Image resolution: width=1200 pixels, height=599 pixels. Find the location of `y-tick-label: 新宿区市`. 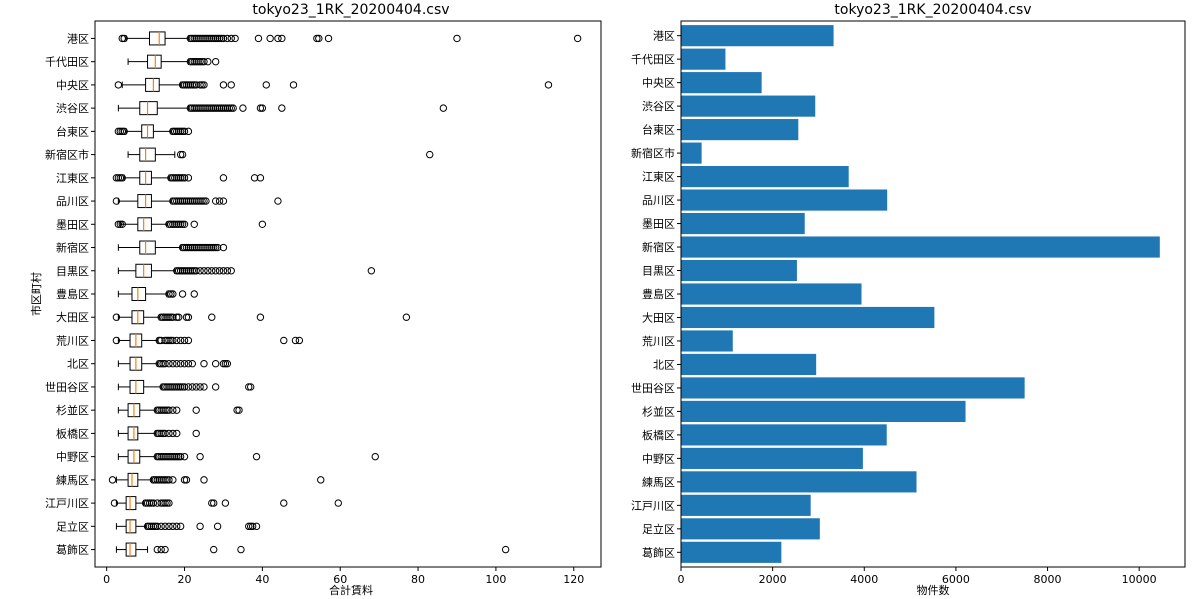

y-tick-label: 新宿区市 is located at coordinates (67, 155).